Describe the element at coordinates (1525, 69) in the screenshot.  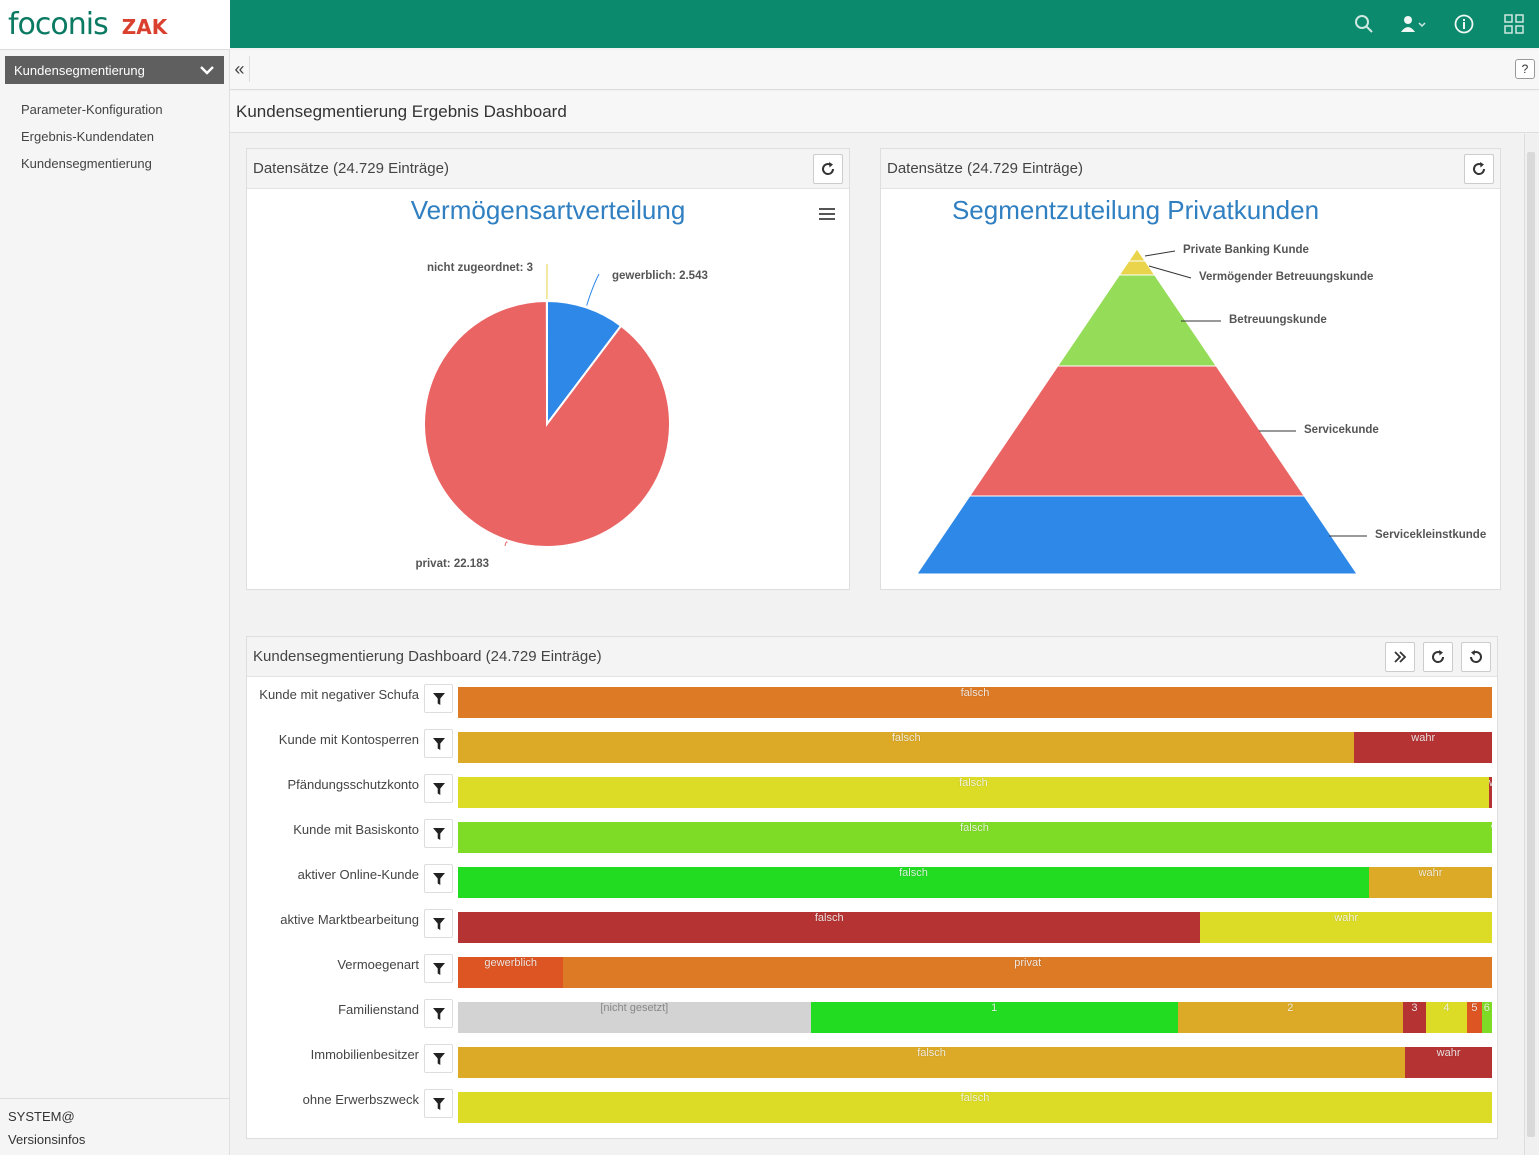
I see `help-button: ?` at that location.